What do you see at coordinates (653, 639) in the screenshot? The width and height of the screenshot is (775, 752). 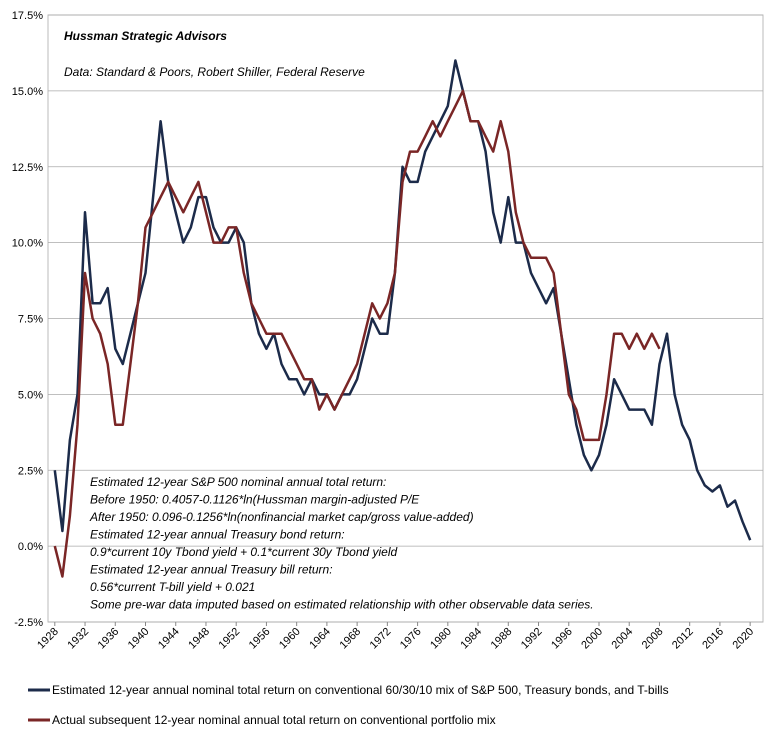 I see `x-tick-label: 2008` at bounding box center [653, 639].